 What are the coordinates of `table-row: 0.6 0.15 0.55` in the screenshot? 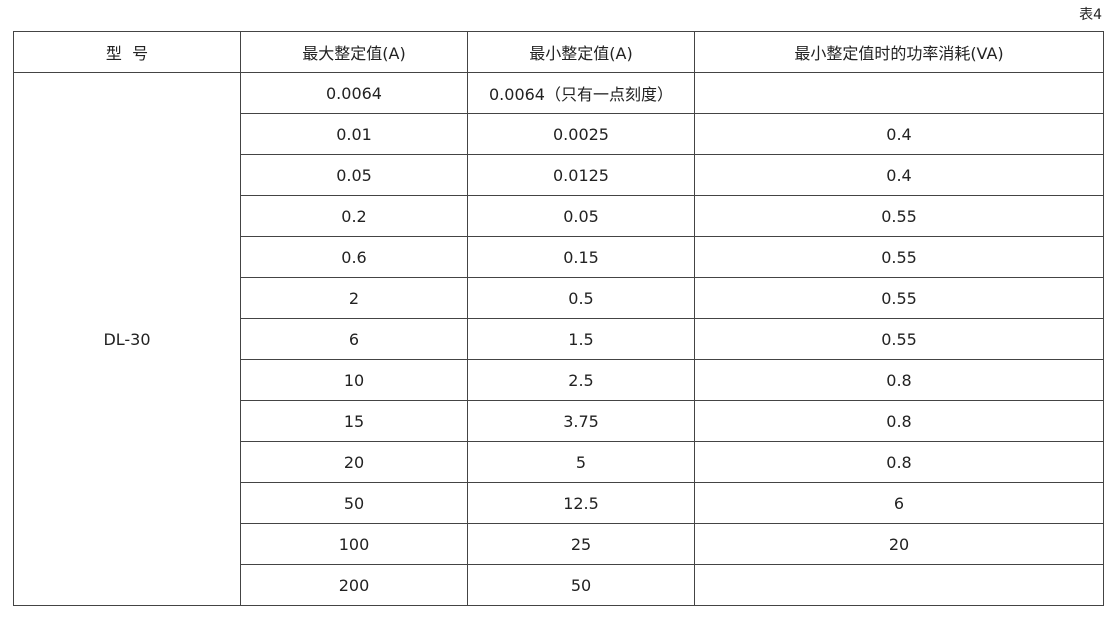 It's located at (559, 257).